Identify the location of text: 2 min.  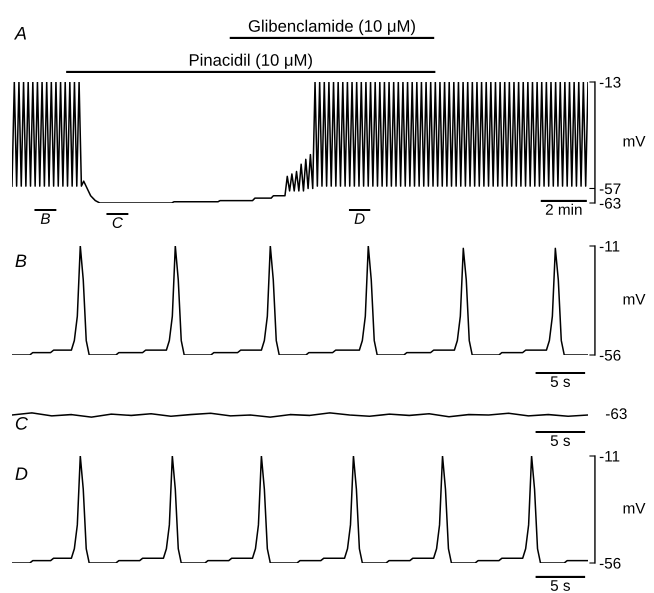
(564, 209).